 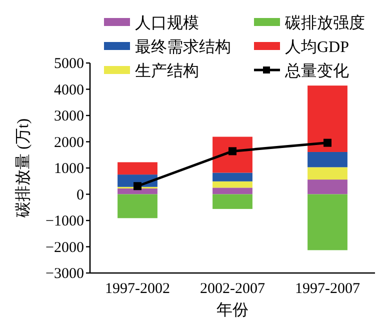 What do you see at coordinates (183, 47) in the screenshot?
I see `legend-label: 最终需求结构` at bounding box center [183, 47].